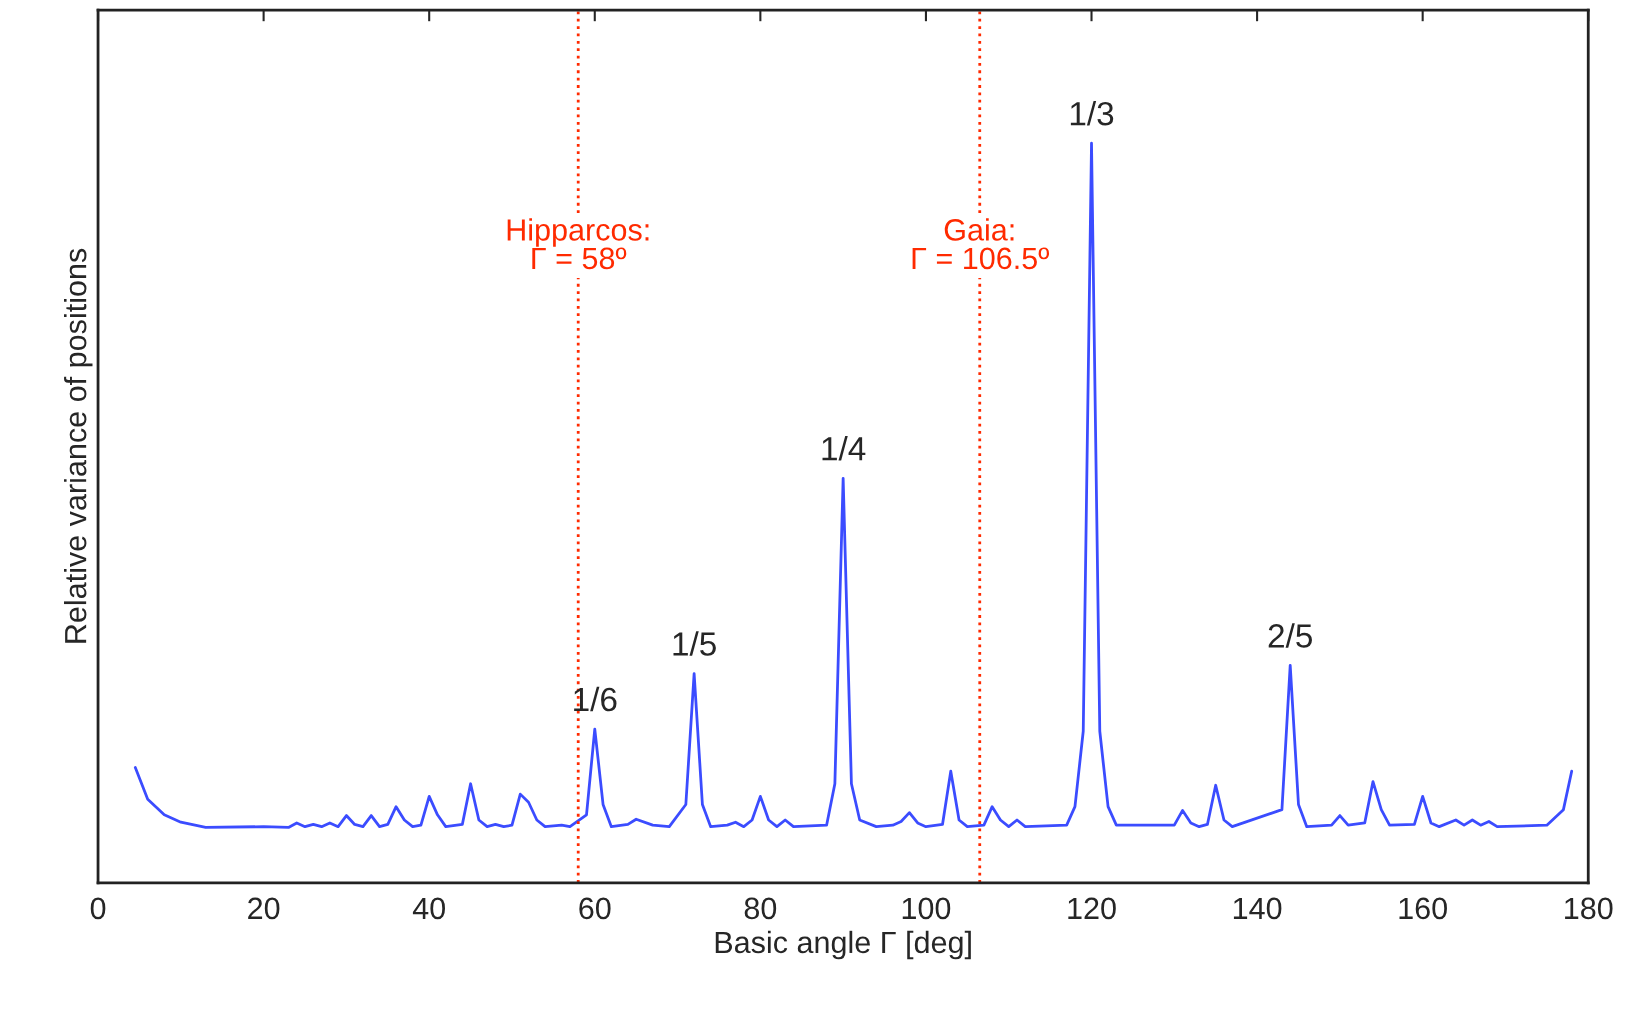 The width and height of the screenshot is (1634, 1009). Describe the element at coordinates (1257, 908) in the screenshot. I see `x-tick-label: 140` at that location.